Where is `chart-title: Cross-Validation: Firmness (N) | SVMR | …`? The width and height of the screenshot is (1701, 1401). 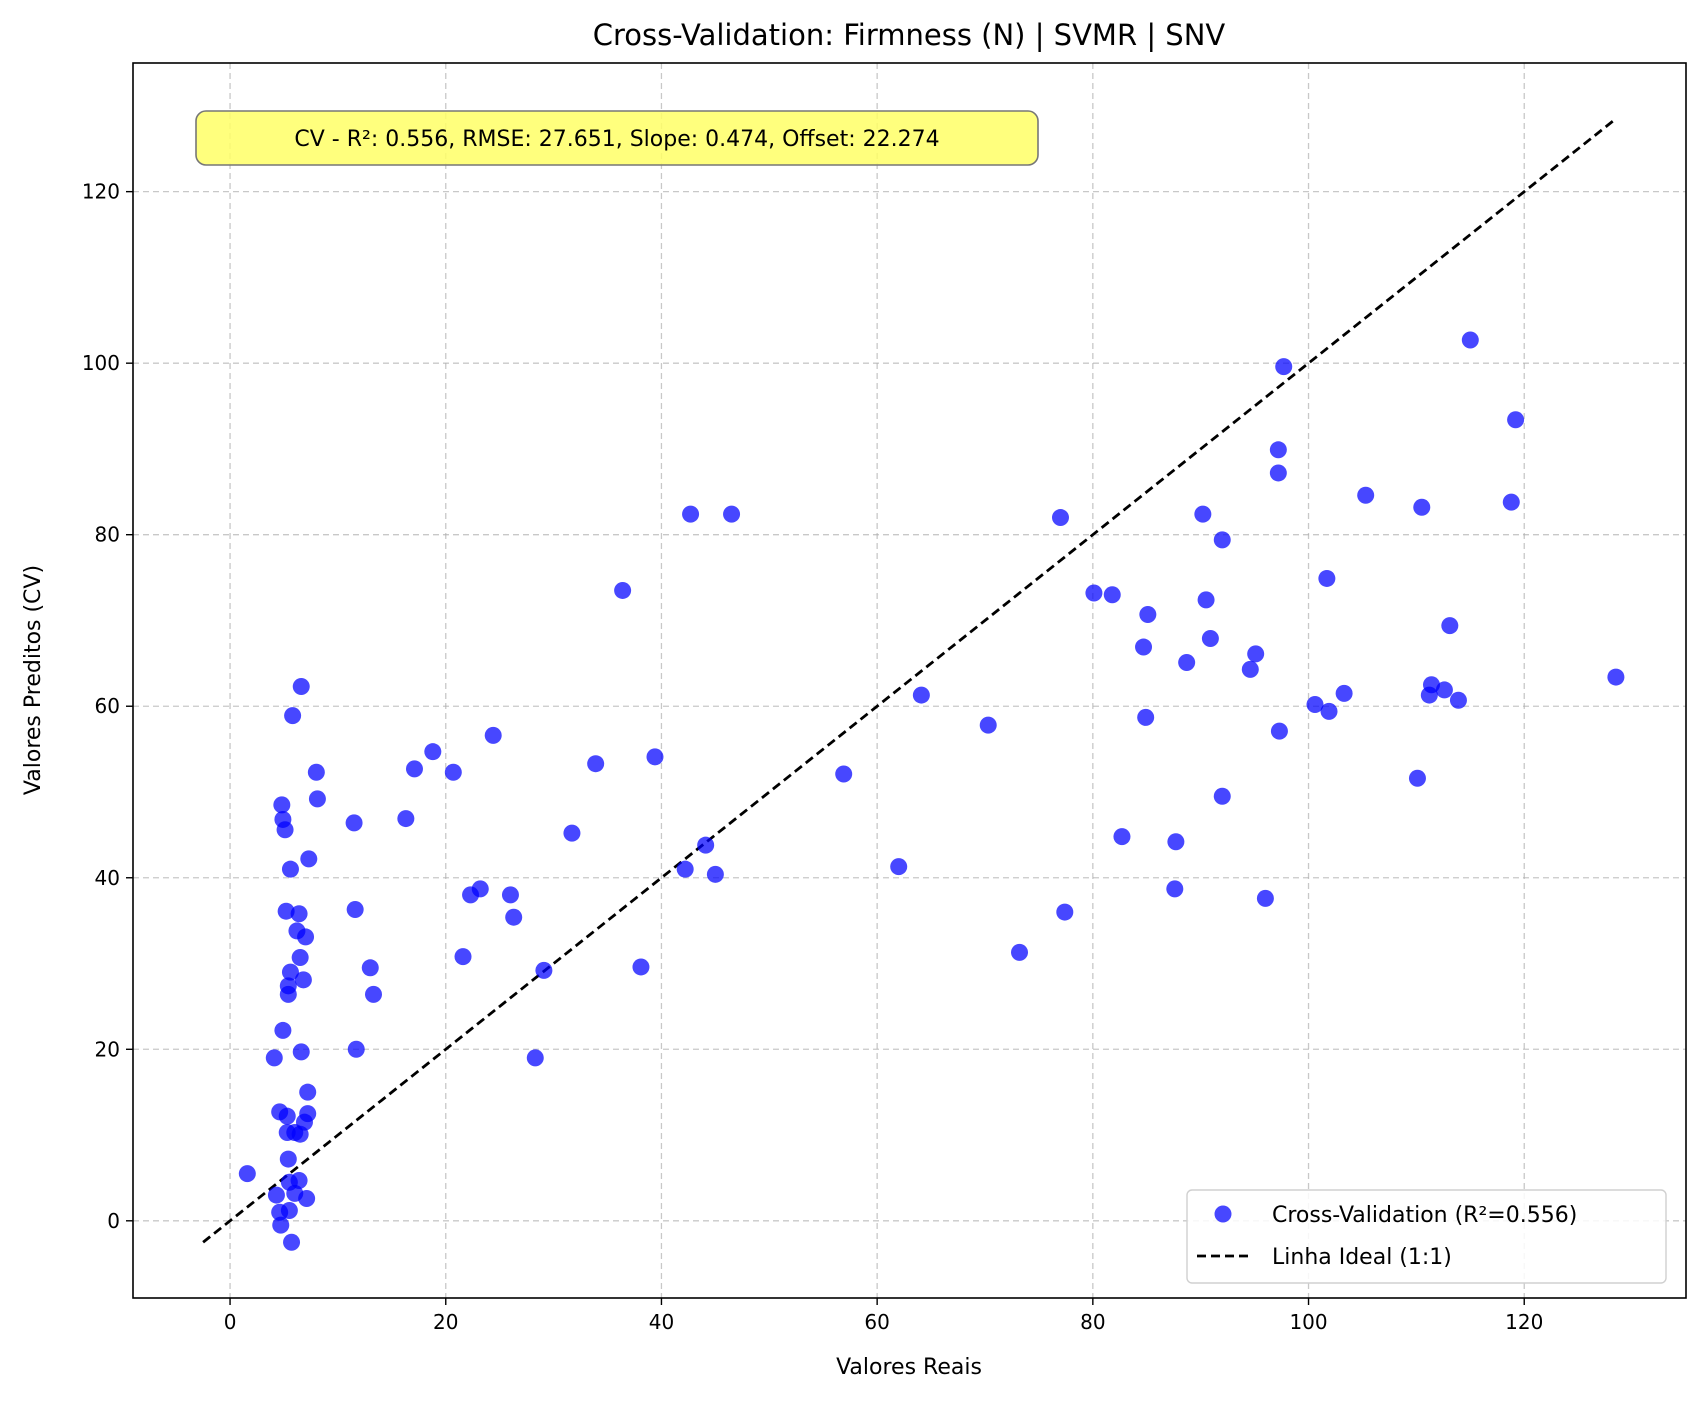
chart-title: Cross-Validation: Firmness (N) | SVMR | … is located at coordinates (909, 35).